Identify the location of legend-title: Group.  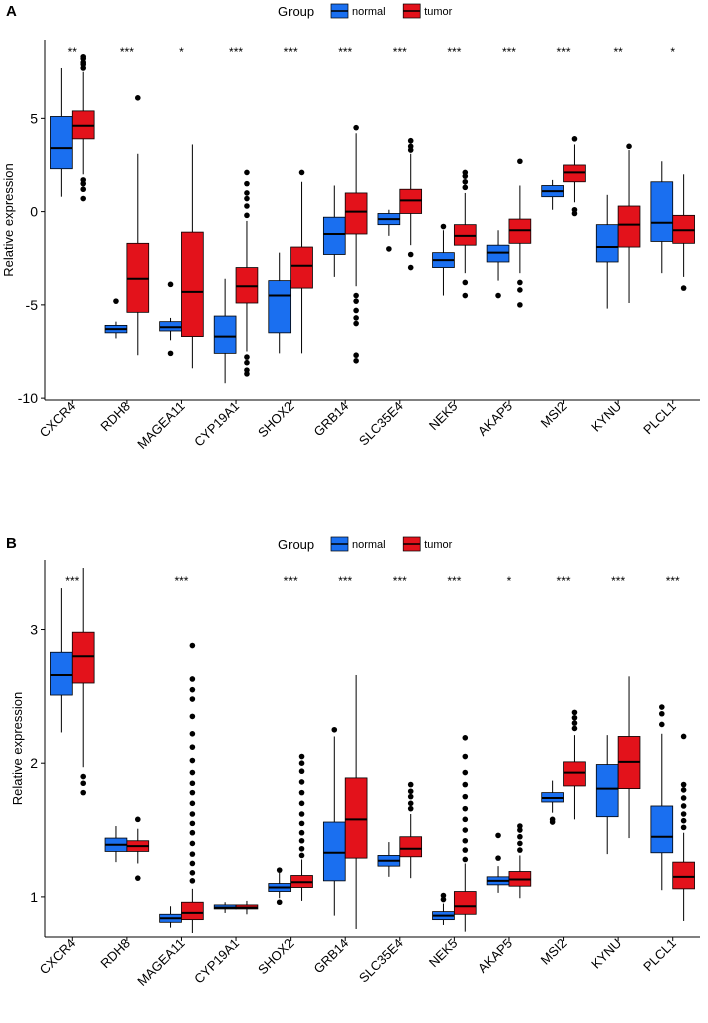
(296, 11).